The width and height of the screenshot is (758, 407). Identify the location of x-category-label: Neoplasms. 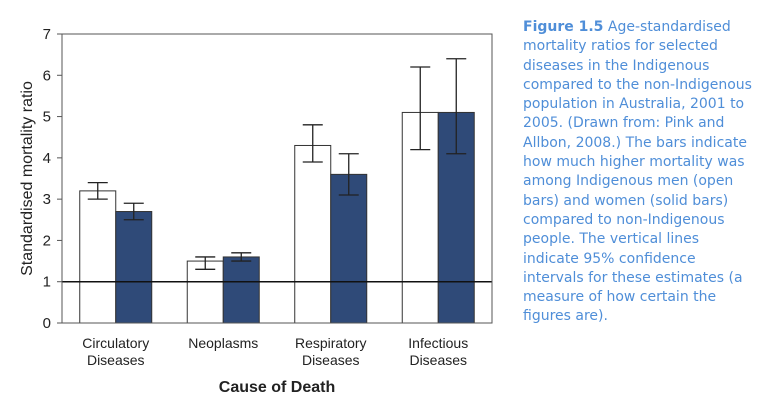
(223, 343).